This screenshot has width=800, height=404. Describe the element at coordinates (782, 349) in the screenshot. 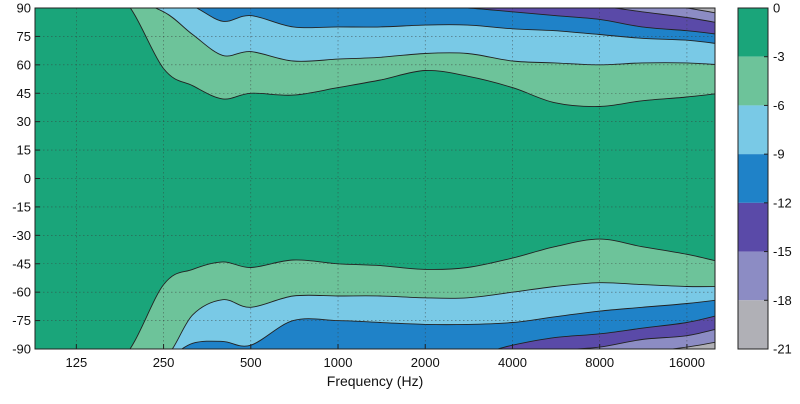

I see `colorbar-tick-label: -21` at that location.